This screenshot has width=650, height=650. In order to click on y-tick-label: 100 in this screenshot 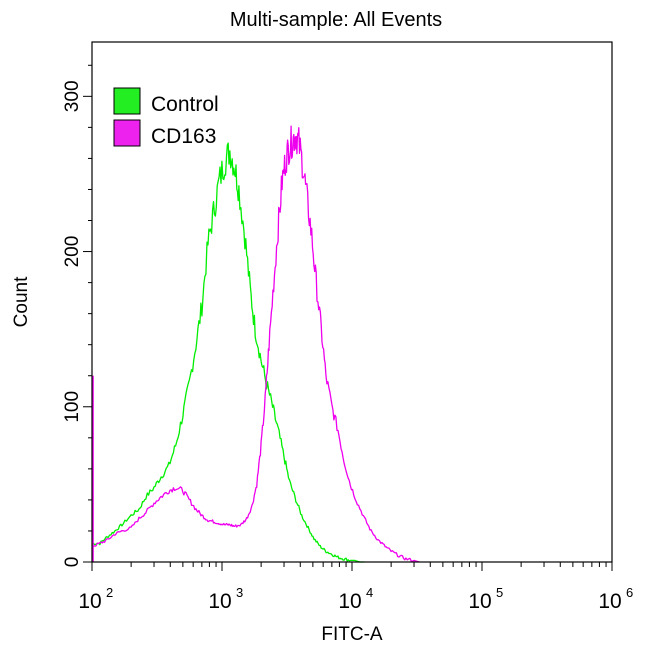, I will do `click(72, 407)`.